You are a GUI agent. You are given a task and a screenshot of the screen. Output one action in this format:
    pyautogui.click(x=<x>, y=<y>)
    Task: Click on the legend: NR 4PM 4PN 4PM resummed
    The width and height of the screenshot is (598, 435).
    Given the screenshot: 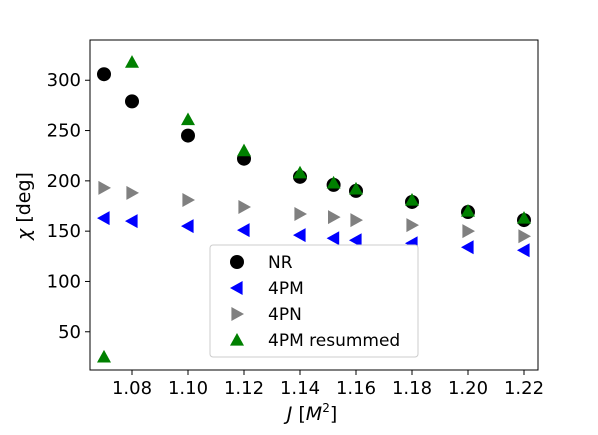 What is the action you would take?
    pyautogui.click(x=314, y=301)
    